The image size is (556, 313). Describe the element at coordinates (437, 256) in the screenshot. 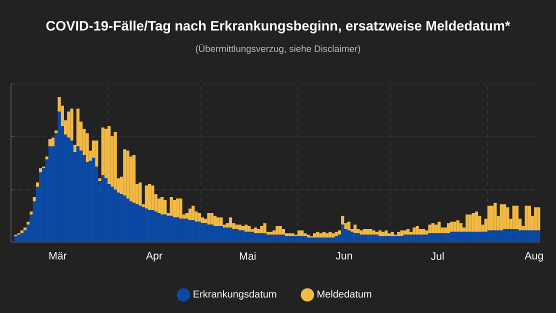

I see `x-tick-label: Jul` at that location.